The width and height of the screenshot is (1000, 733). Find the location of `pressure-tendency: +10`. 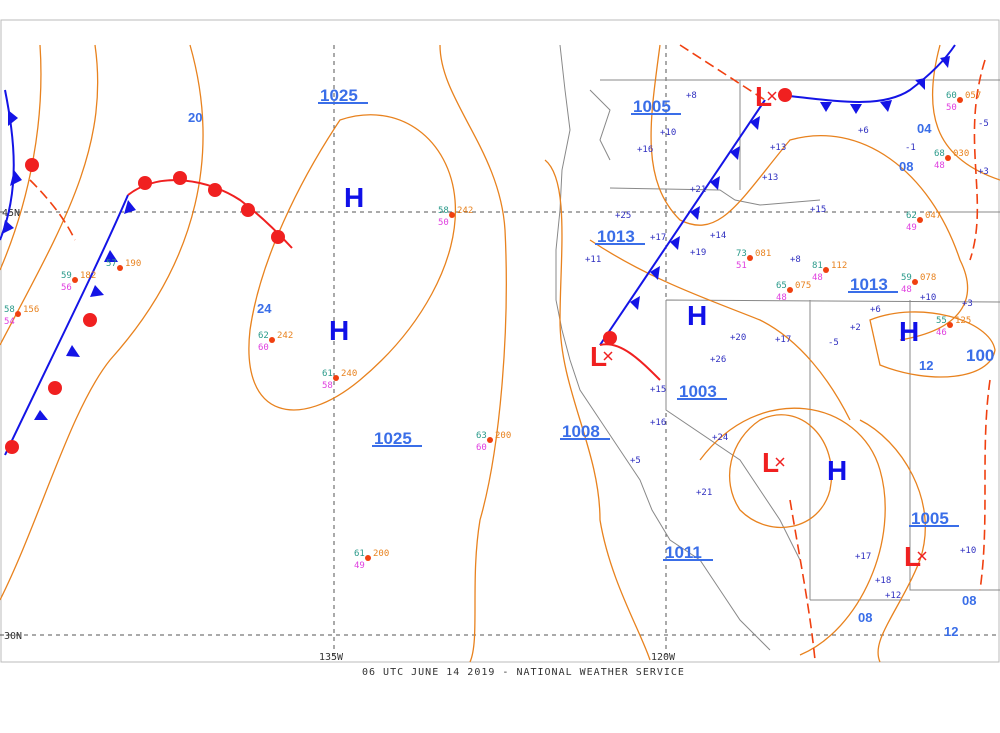

pressure-tendency: +10 is located at coordinates (668, 133).